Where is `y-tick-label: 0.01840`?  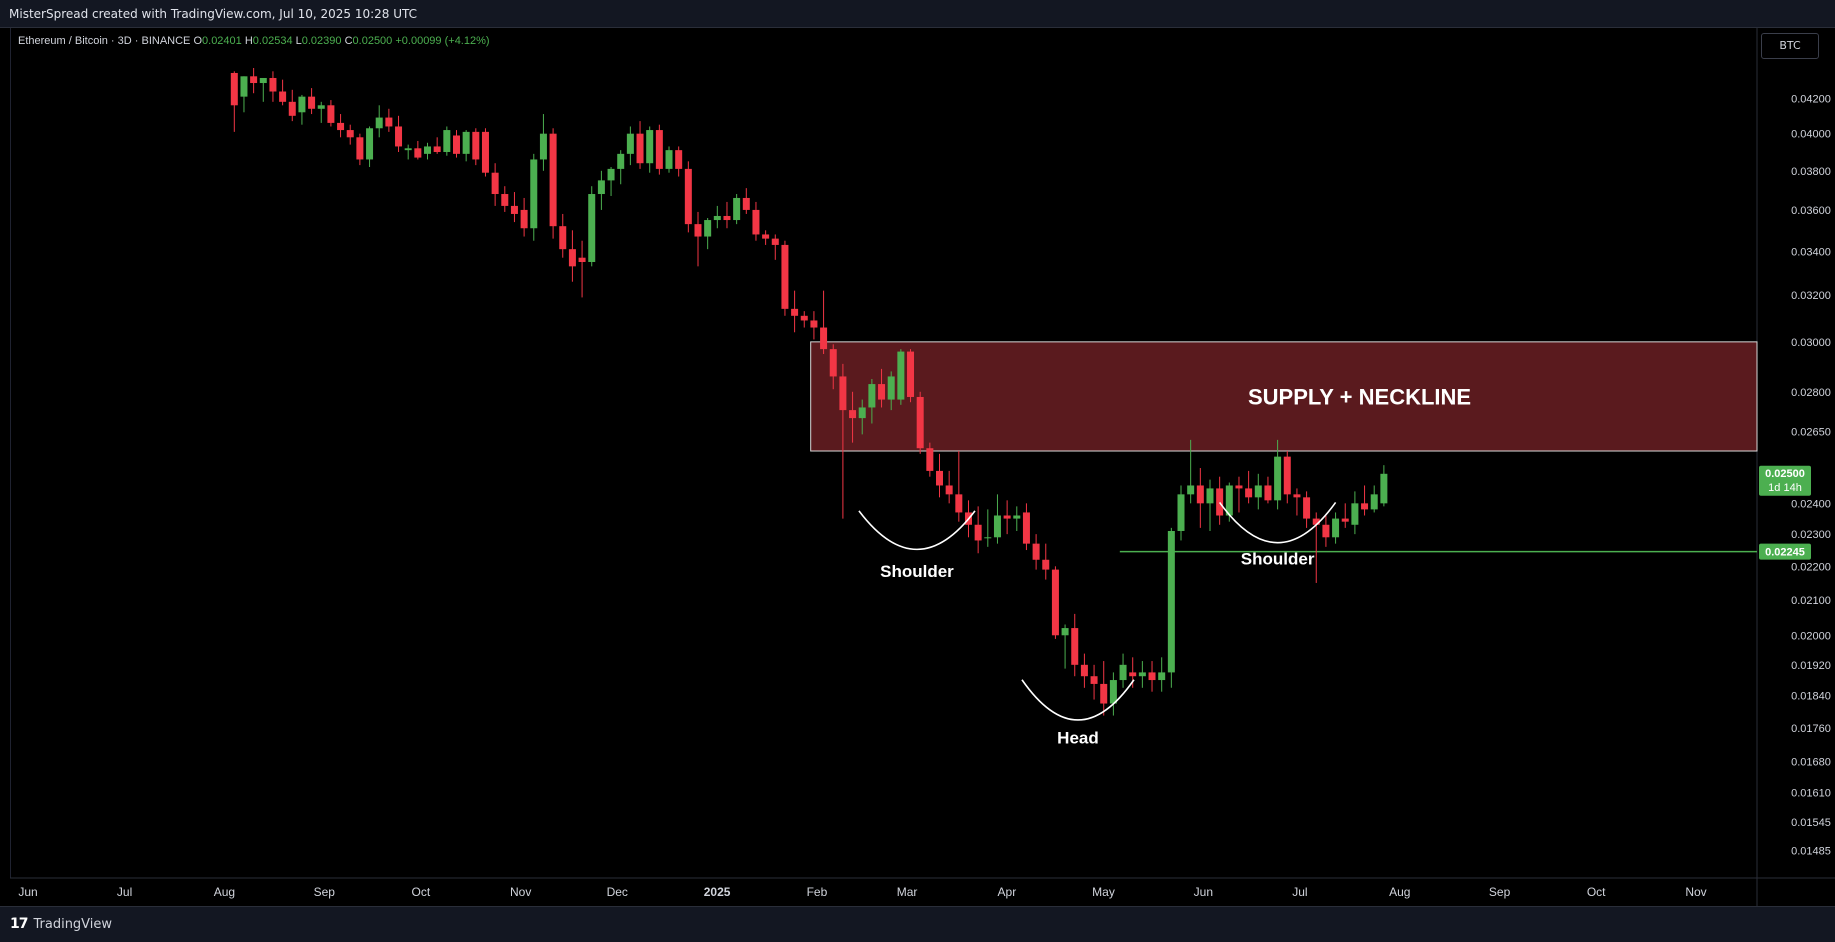 y-tick-label: 0.01840 is located at coordinates (1811, 697).